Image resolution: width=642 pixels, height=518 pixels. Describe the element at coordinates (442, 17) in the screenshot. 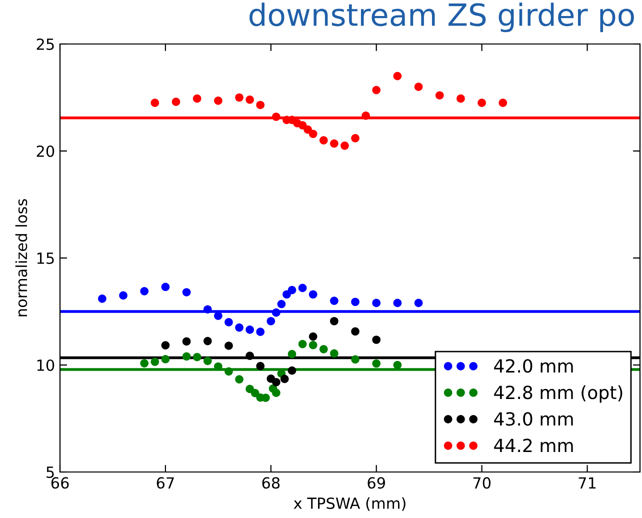

I see `chart-title: downstream ZS girder po` at that location.